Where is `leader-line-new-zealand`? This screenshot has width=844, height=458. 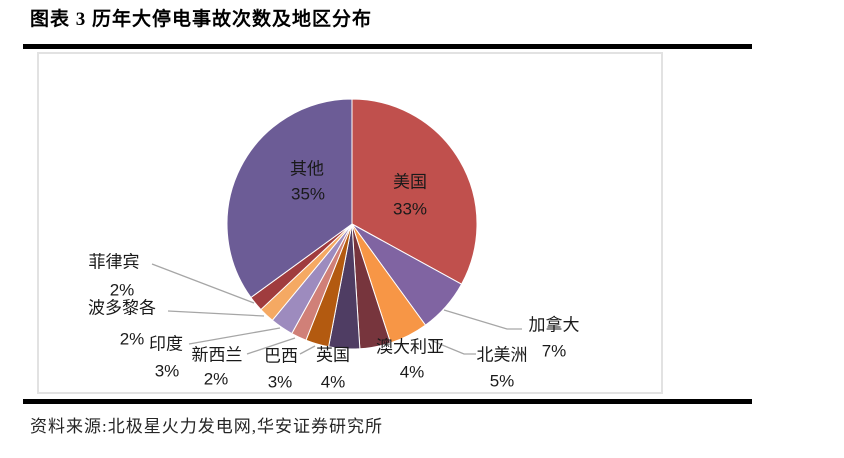 leader-line-new-zealand is located at coordinates (271, 346).